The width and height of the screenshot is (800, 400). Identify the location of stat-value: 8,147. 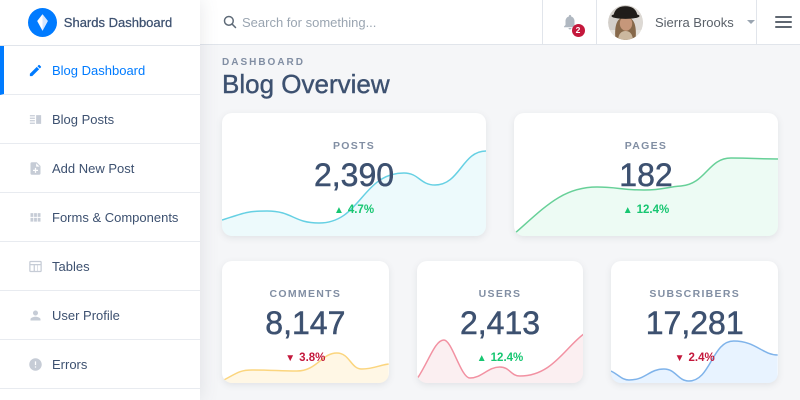
(305, 323).